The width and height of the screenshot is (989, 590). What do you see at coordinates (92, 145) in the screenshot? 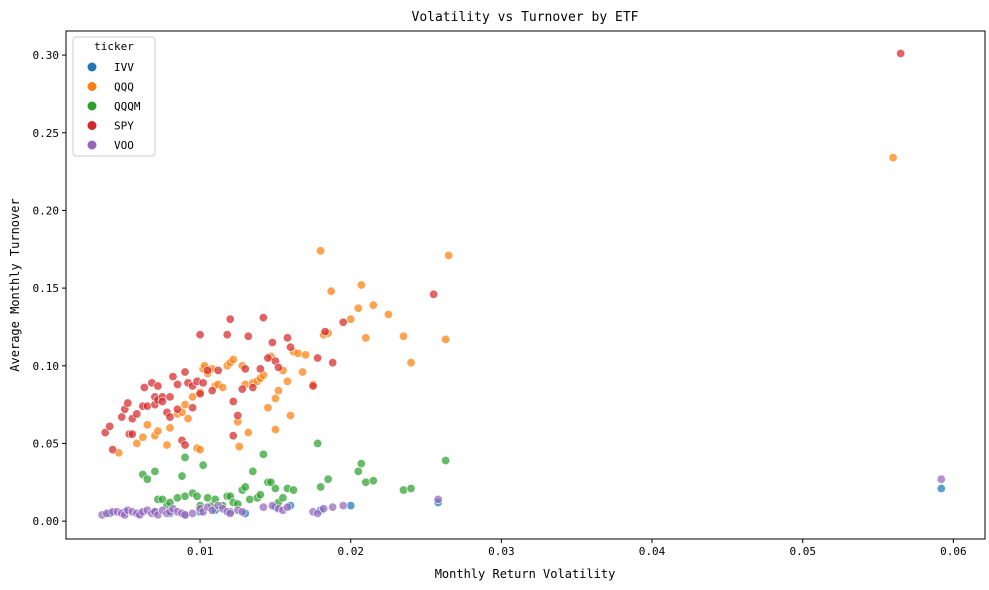
I see `legend-marker-voo` at bounding box center [92, 145].